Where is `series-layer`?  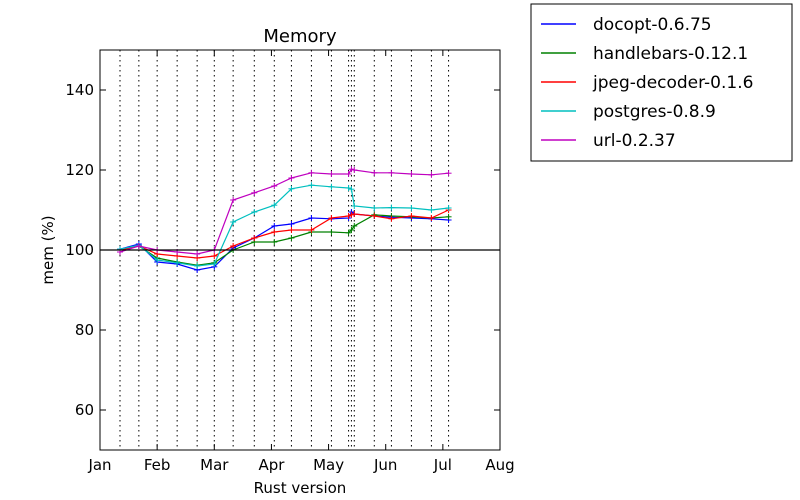 series-layer is located at coordinates (284, 219).